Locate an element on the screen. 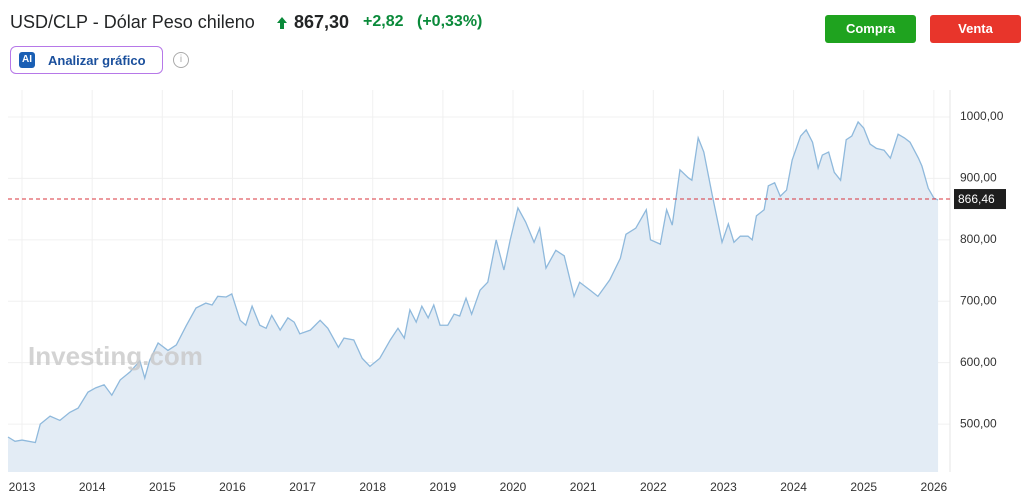 The width and height of the screenshot is (1024, 503). x-tick-label: 2013 is located at coordinates (22, 487).